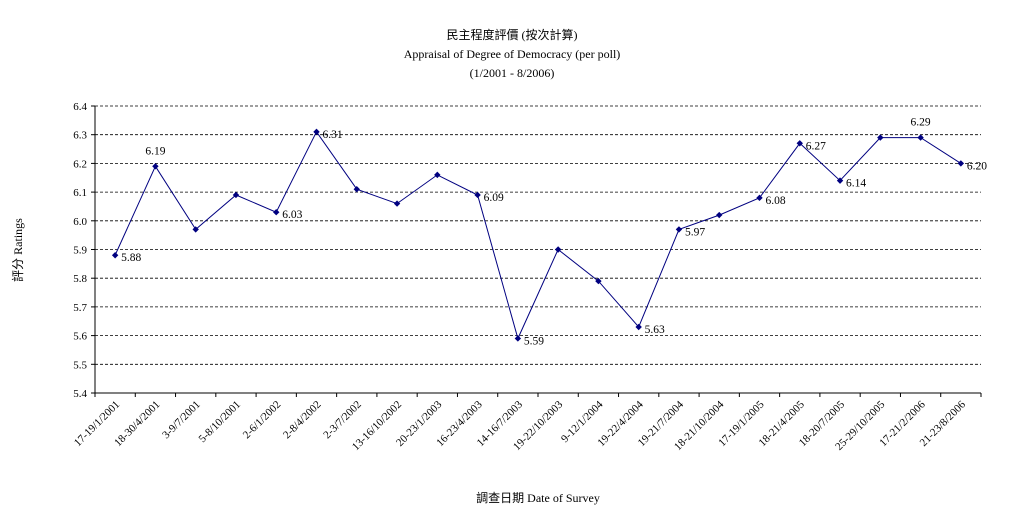 The height and width of the screenshot is (529, 1020). Describe the element at coordinates (80, 193) in the screenshot. I see `y-tick-label: 6.1` at that location.